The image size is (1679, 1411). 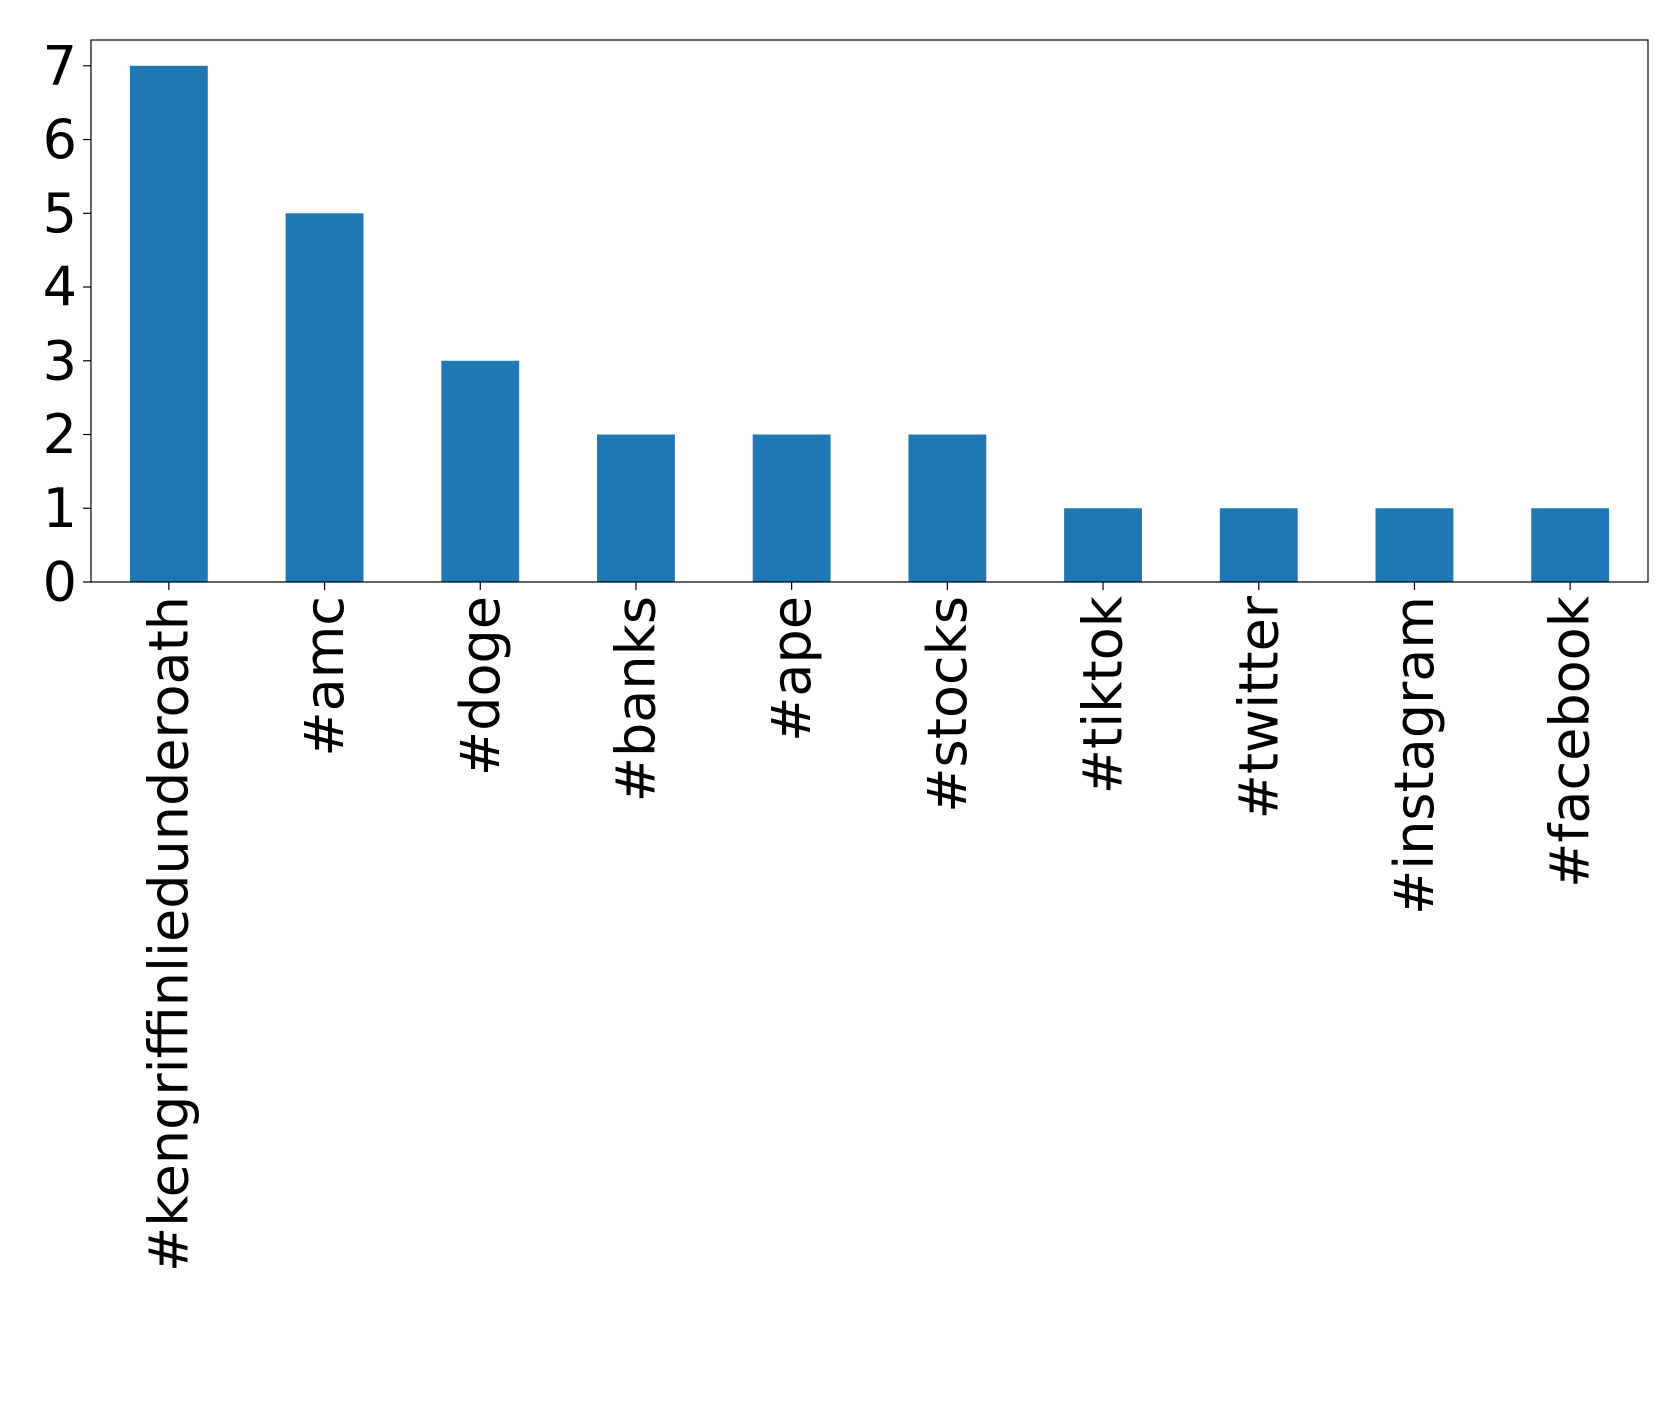 I want to click on y-tick-label: 1, so click(x=60, y=508).